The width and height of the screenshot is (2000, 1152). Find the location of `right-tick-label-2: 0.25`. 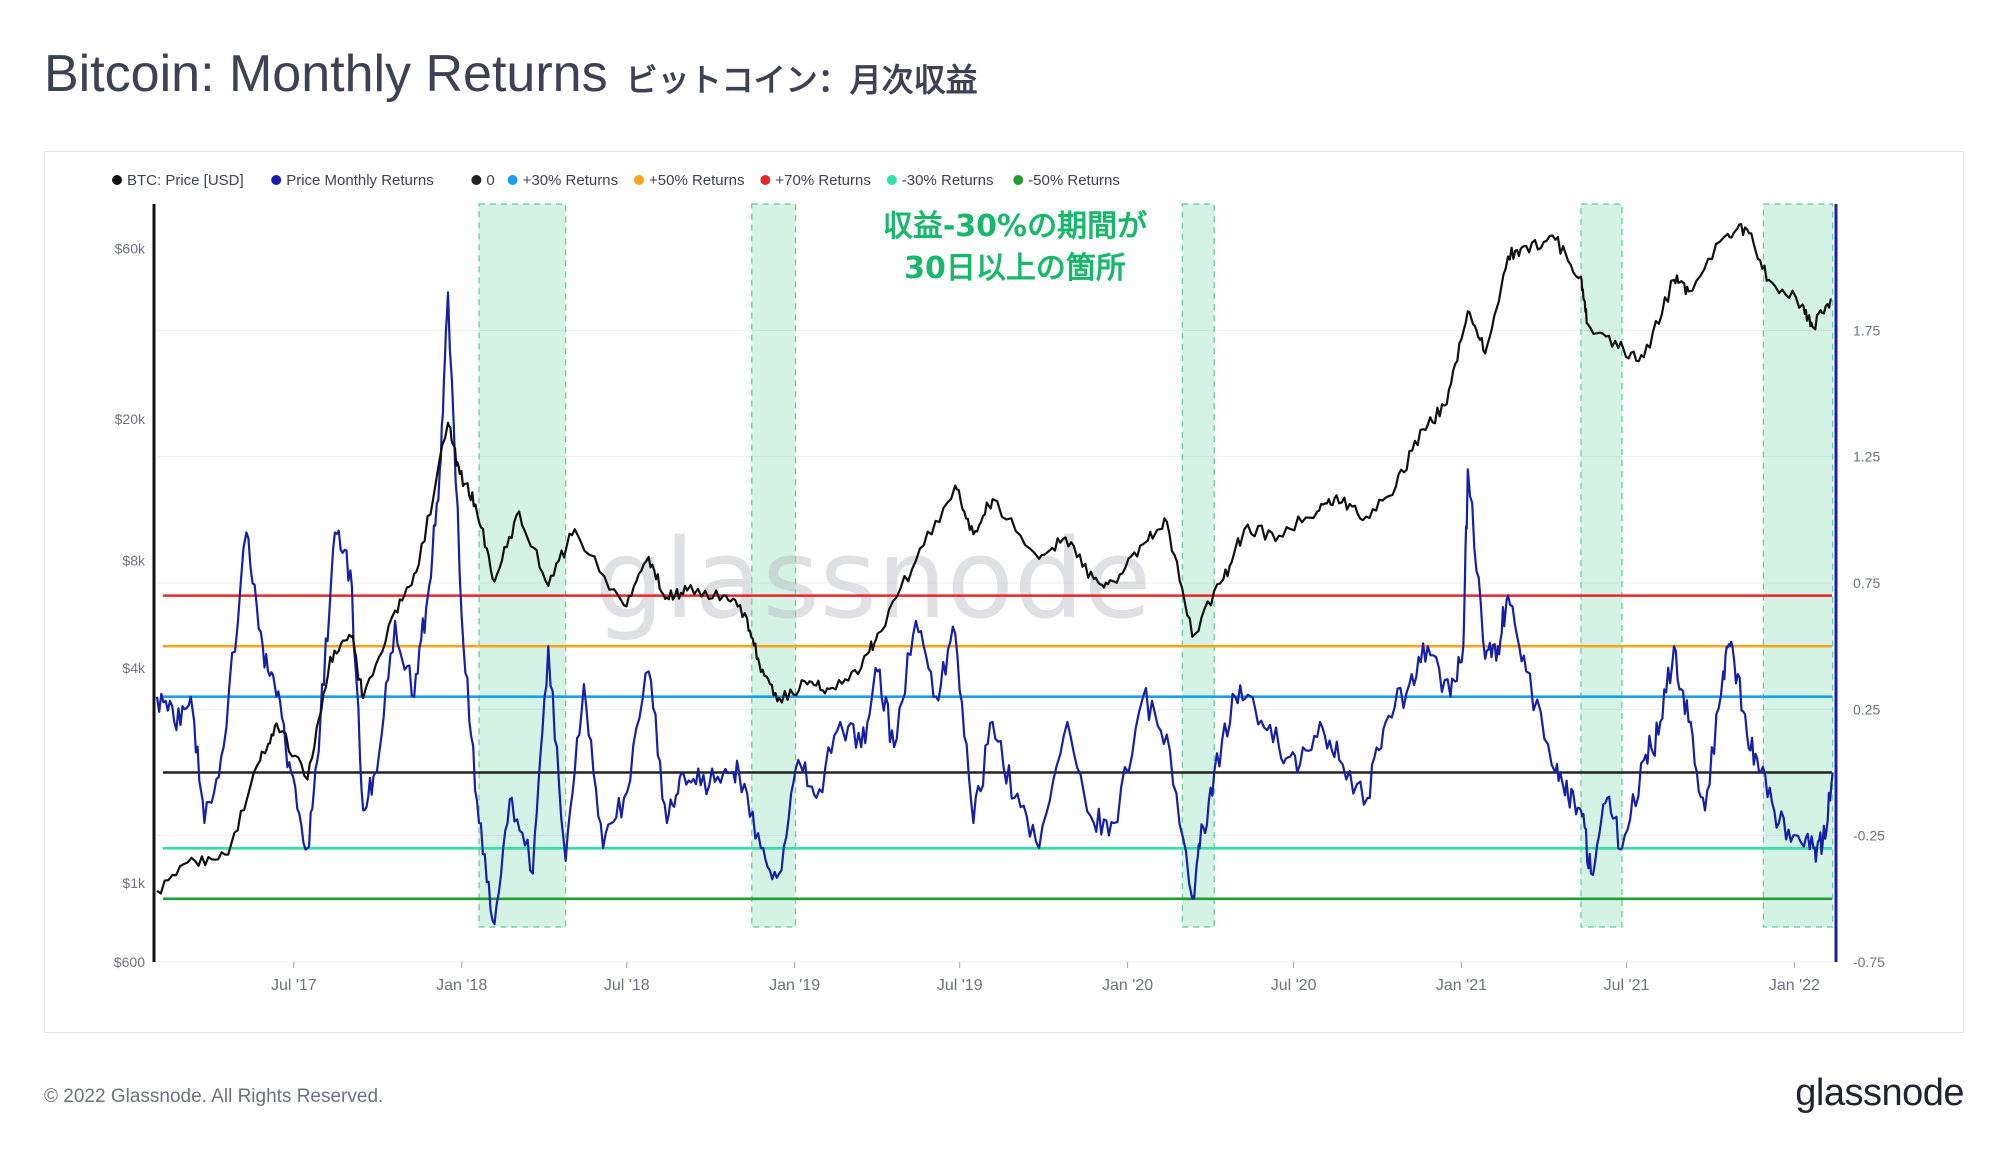

right-tick-label-2: 0.25 is located at coordinates (1866, 709).